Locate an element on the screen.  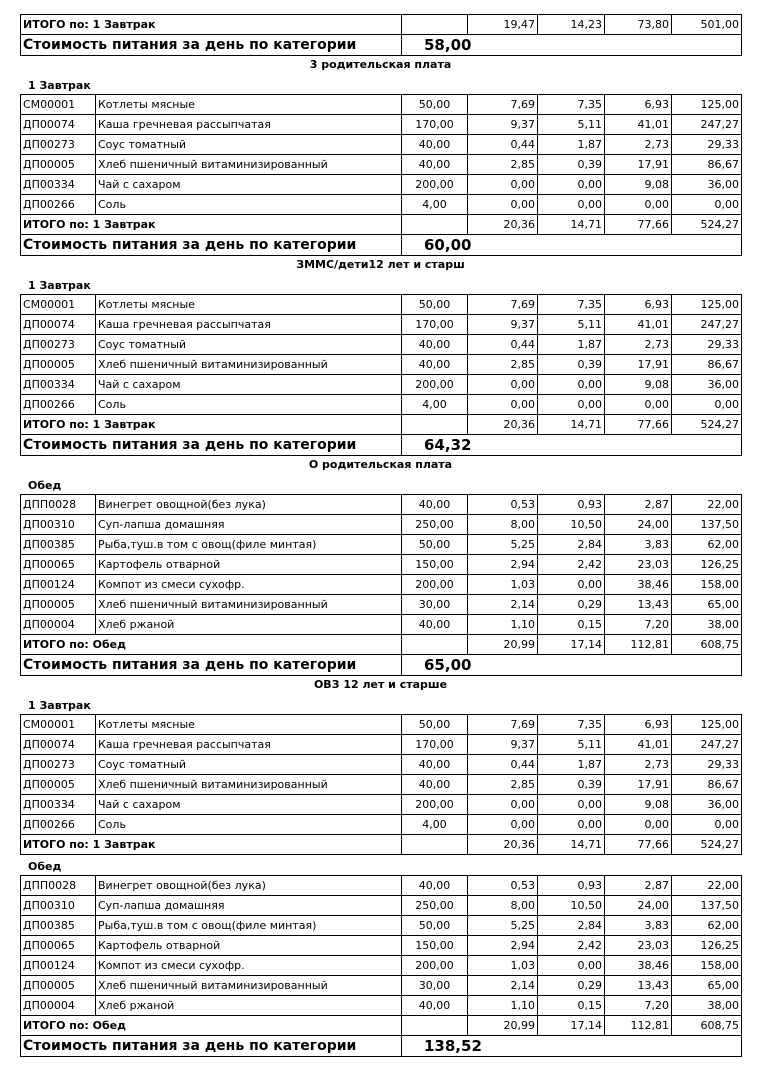
total-value: 112,81 is located at coordinates (638, 644).